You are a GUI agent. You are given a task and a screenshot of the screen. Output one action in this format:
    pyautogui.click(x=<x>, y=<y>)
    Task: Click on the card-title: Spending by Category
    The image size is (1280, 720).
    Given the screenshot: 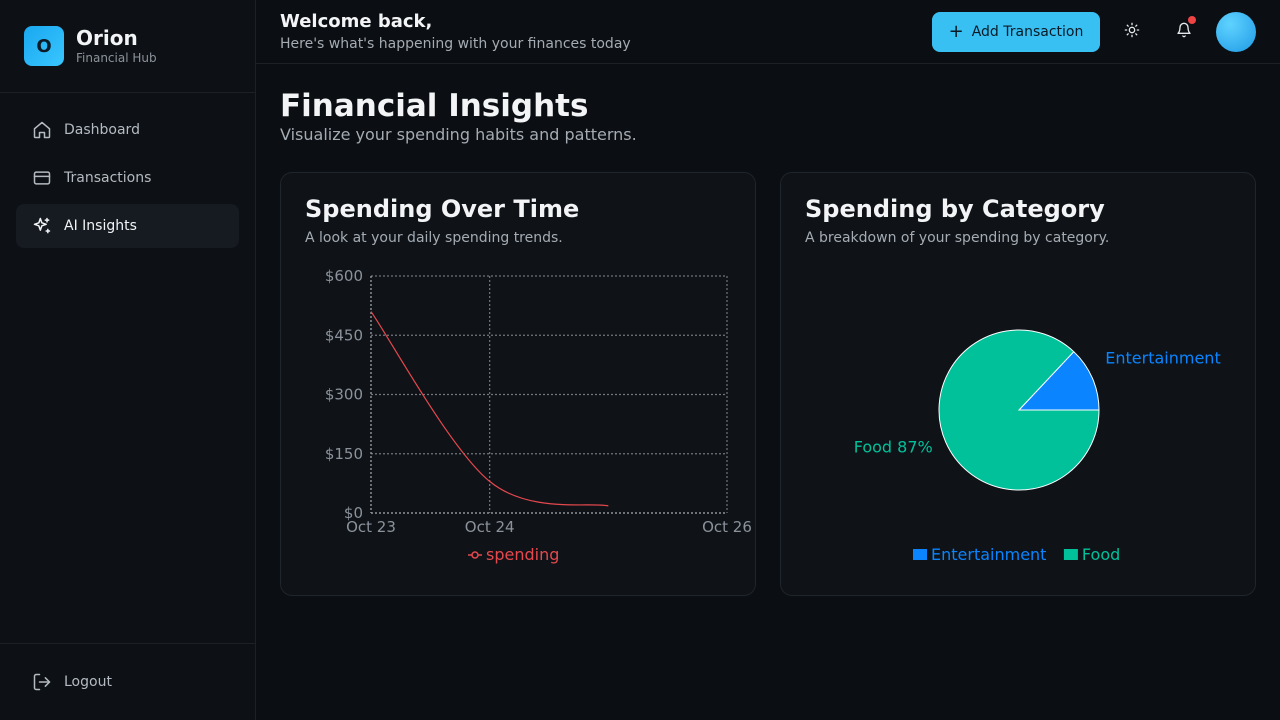 What is the action you would take?
    pyautogui.click(x=955, y=209)
    